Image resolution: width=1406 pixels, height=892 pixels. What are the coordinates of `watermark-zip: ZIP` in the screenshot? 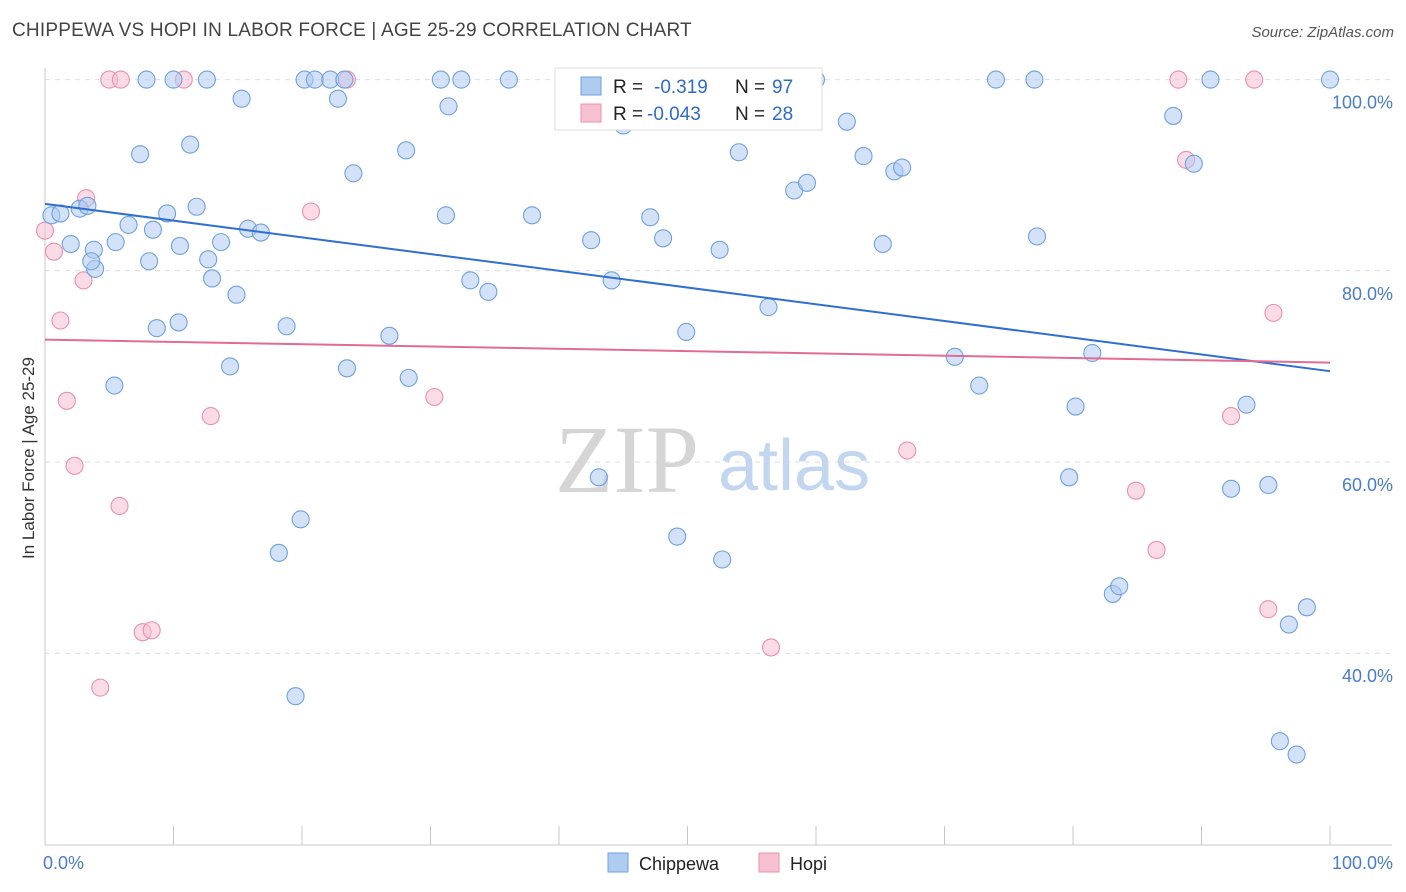 It's located at (627, 459).